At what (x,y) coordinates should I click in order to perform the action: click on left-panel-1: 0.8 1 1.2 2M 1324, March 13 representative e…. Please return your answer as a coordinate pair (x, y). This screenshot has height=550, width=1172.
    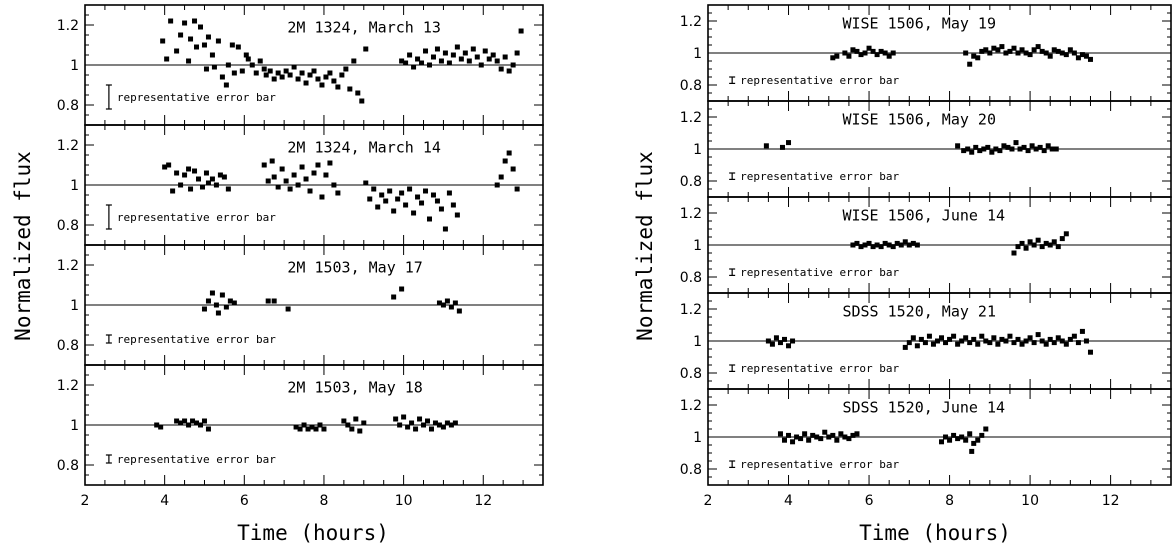
    Looking at the image, I should click on (300, 65).